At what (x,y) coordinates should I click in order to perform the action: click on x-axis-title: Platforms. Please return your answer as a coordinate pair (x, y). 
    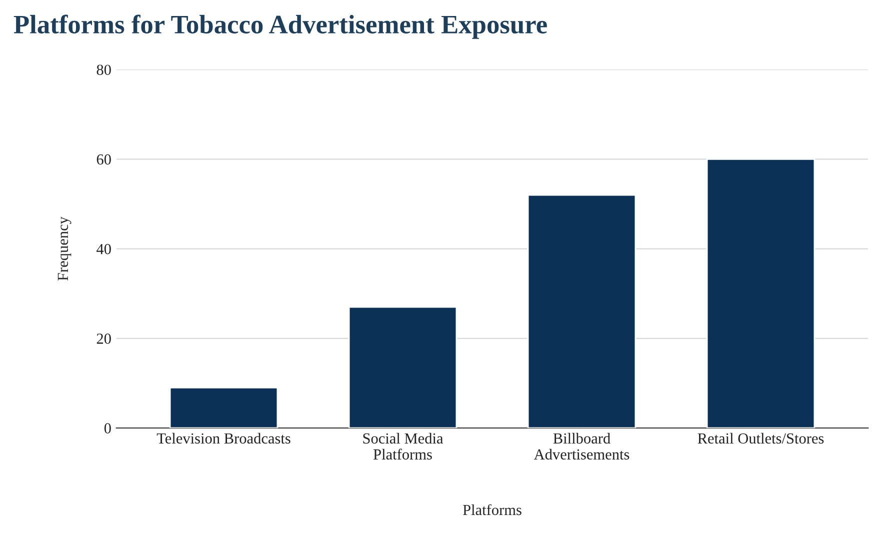
    Looking at the image, I should click on (492, 510).